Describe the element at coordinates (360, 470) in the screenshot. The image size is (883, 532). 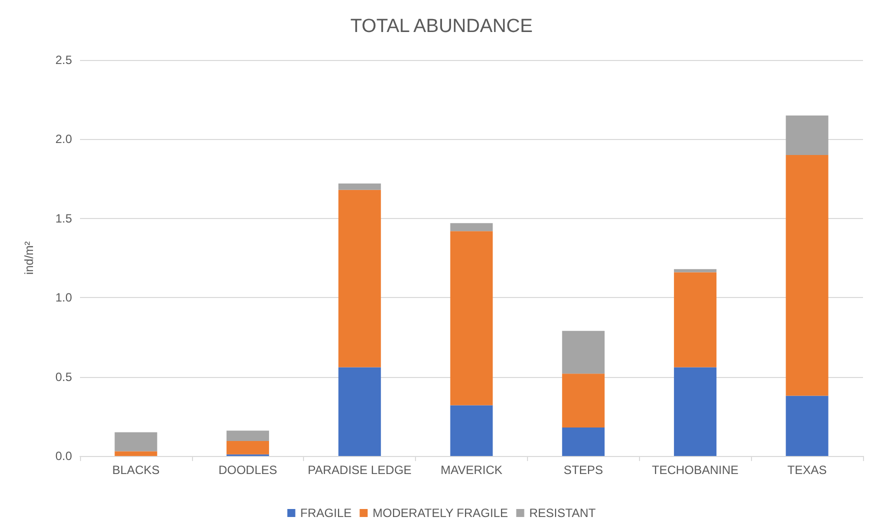
I see `x-tick-label: PARADISE LEDGE` at that location.